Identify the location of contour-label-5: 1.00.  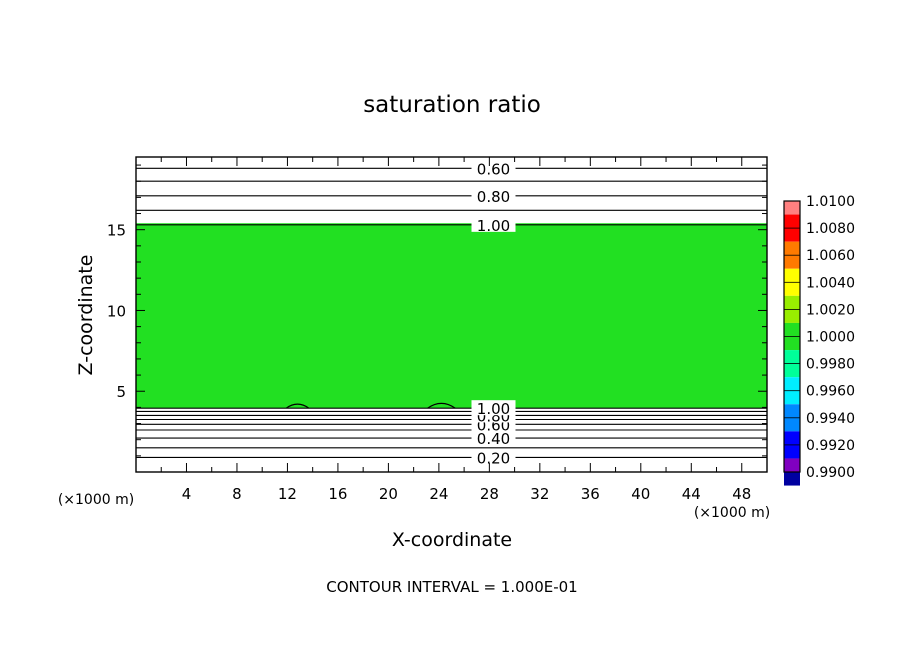
(493, 226).